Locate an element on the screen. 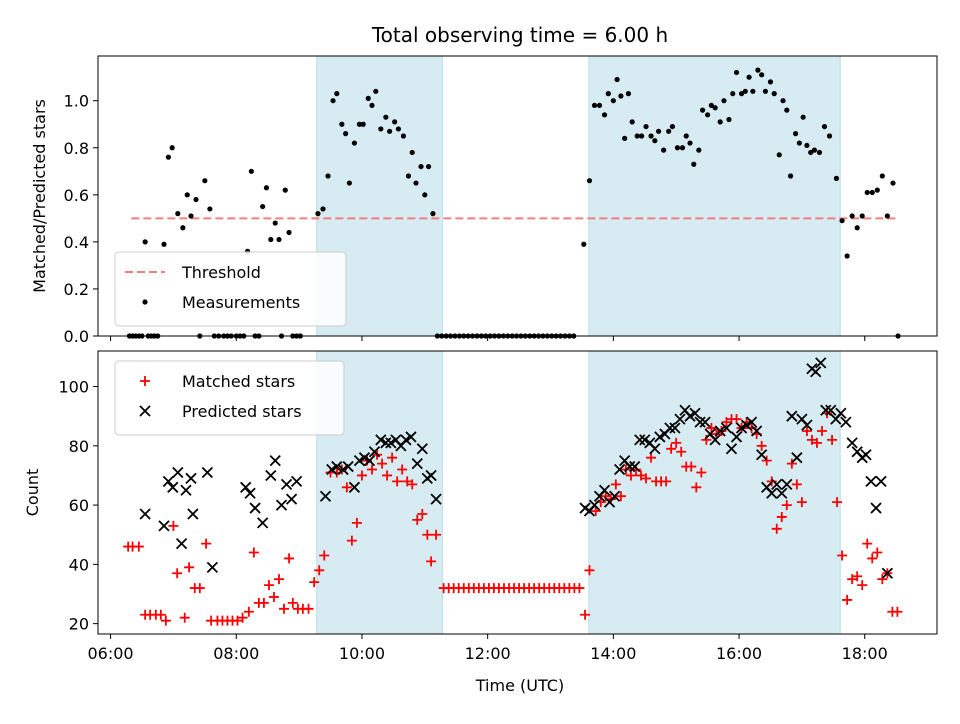 Image resolution: width=960 pixels, height=724 pixels. y-tick-label: 80 is located at coordinates (79, 446).